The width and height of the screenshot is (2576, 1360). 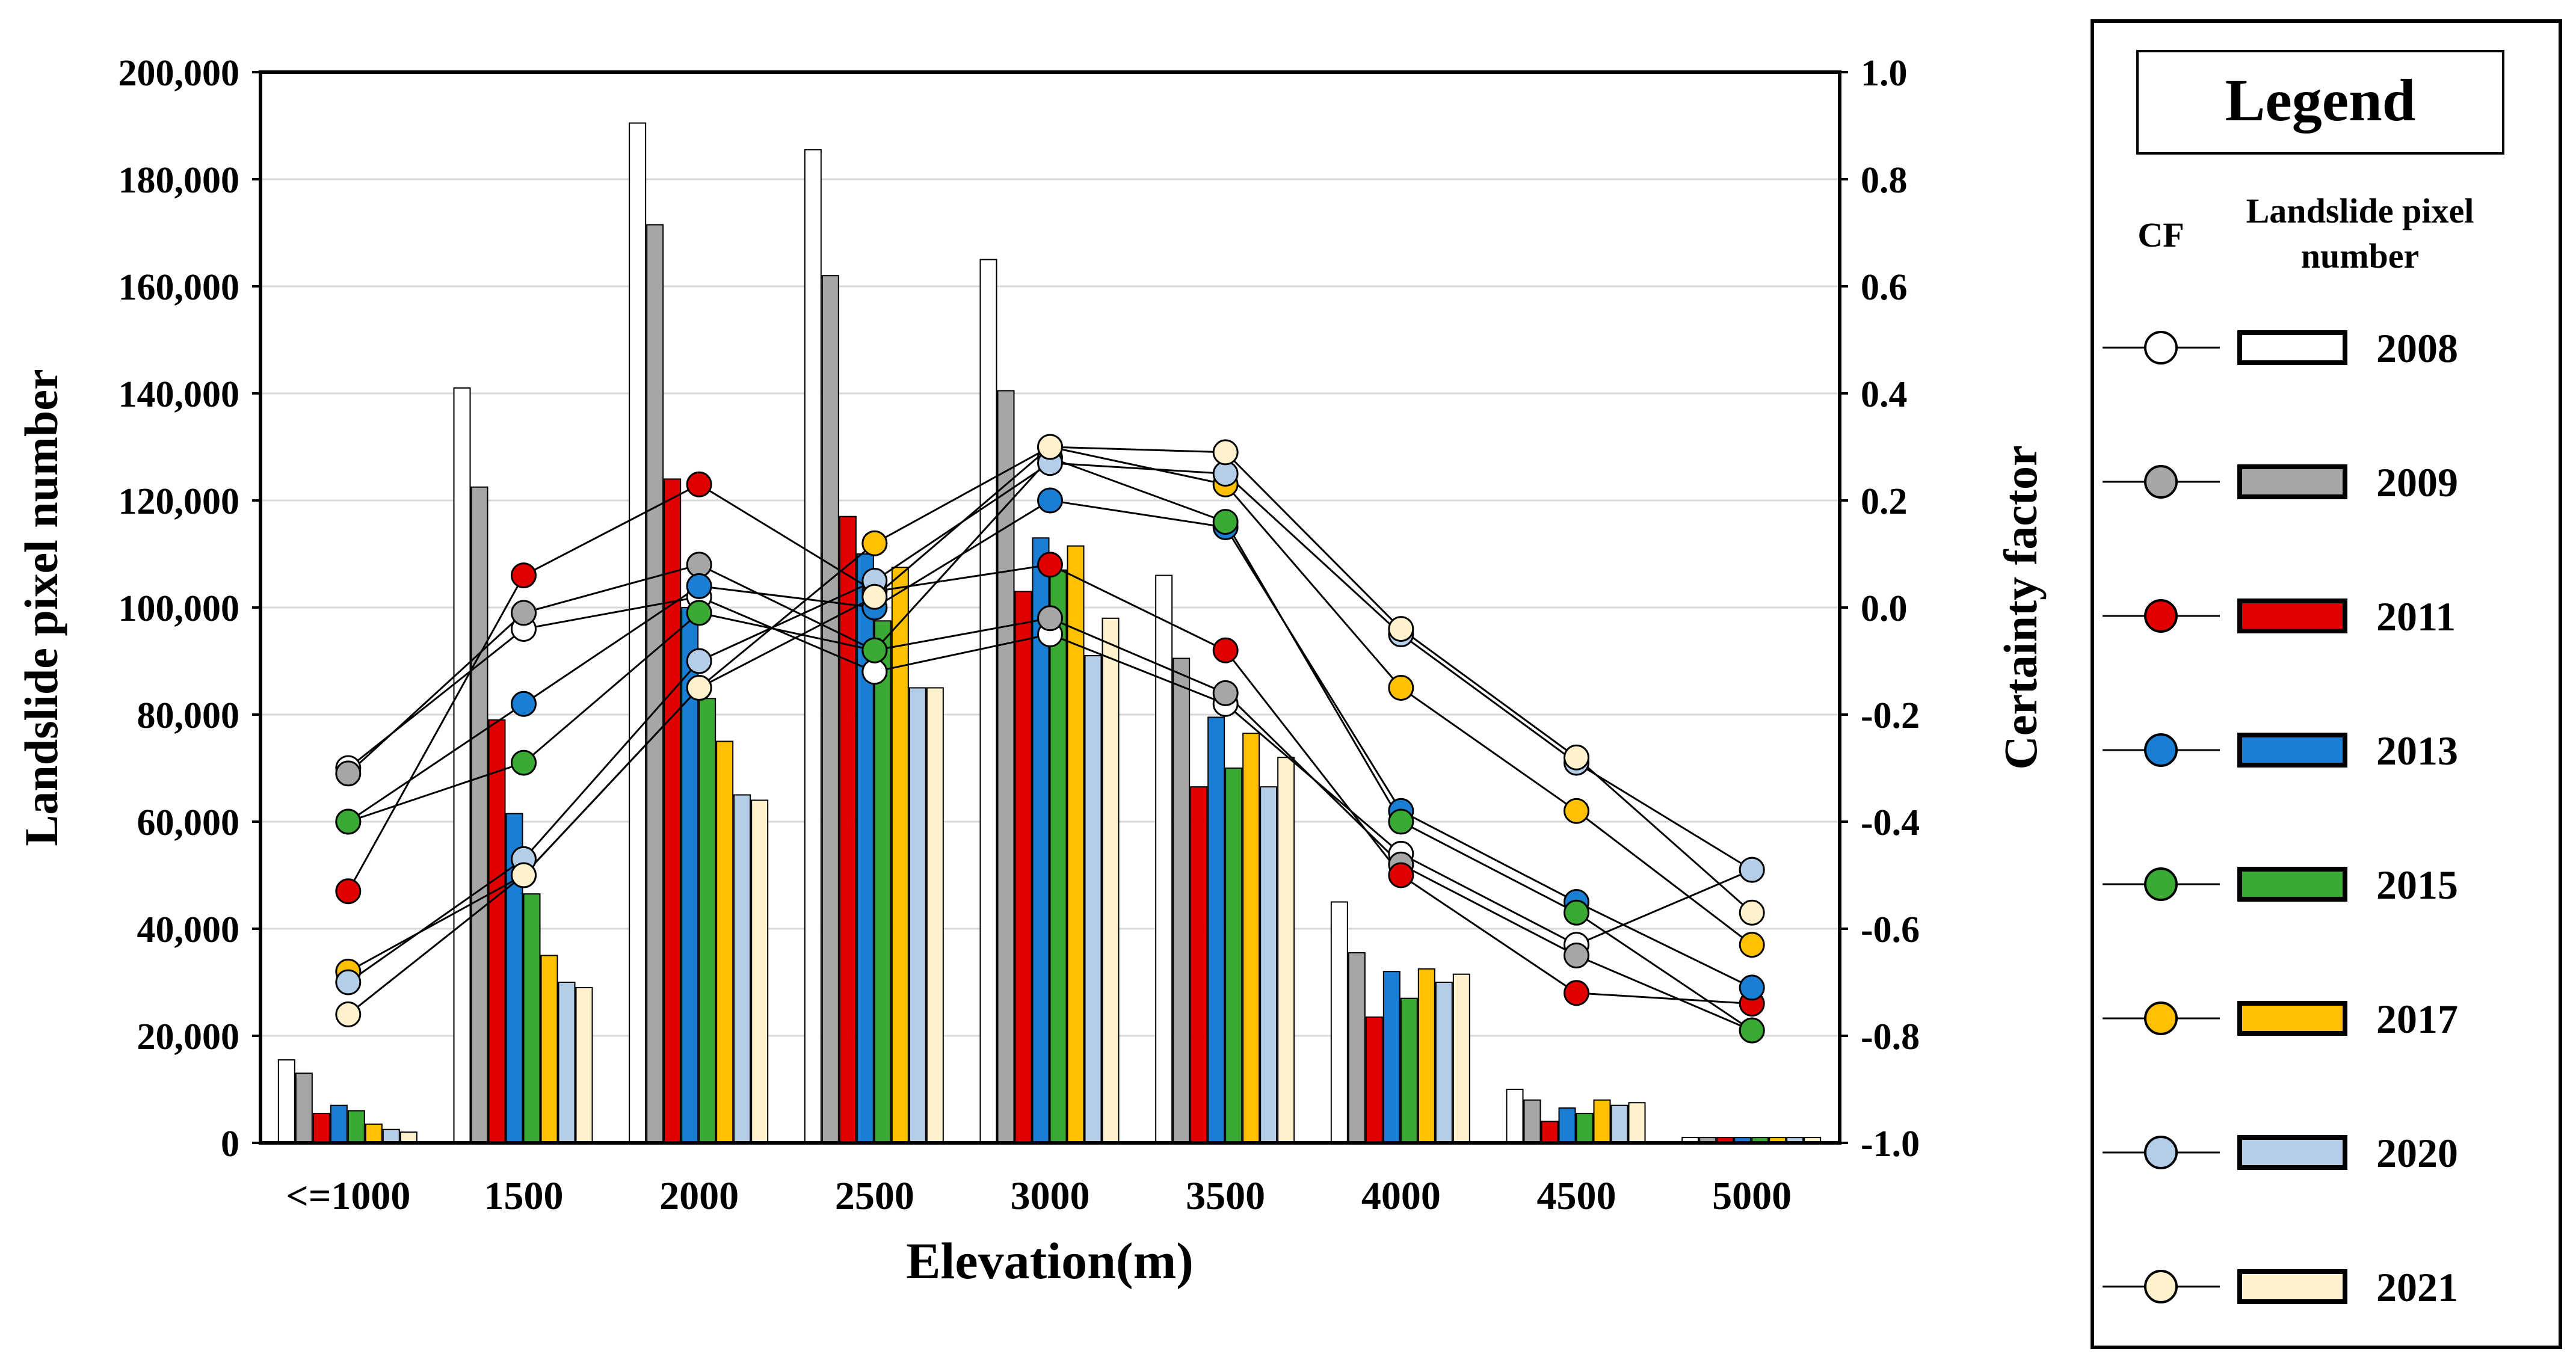 I want to click on legend-marker-2015, so click(x=2161, y=884).